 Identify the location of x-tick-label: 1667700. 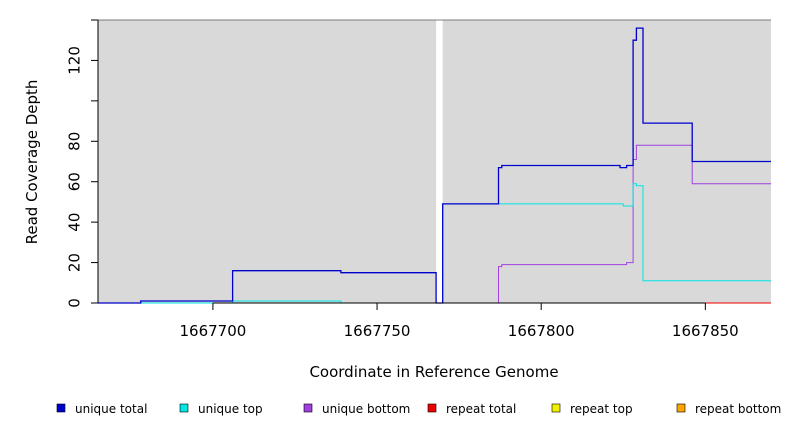
(212, 331).